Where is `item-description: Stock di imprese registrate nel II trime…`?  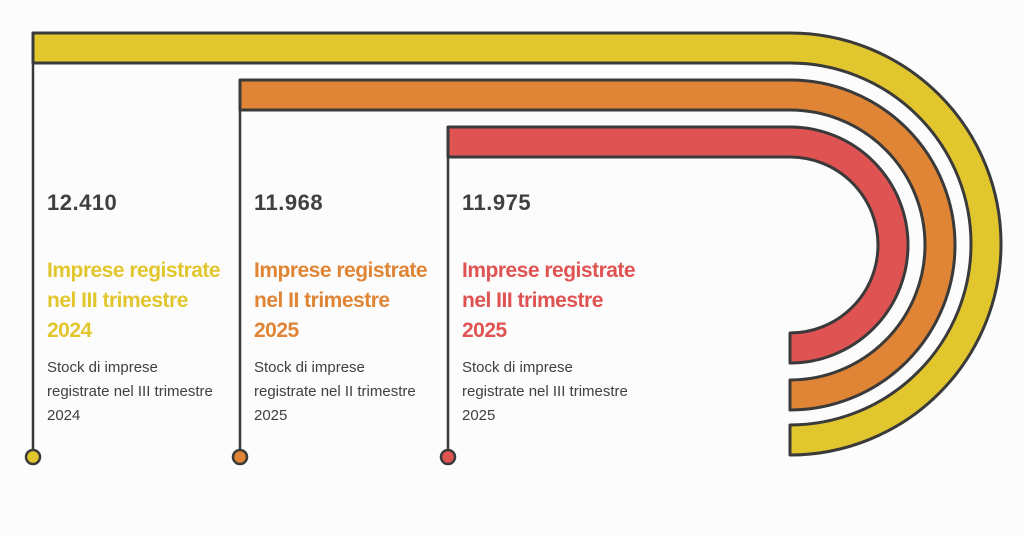 item-description: Stock di imprese registrate nel II trime… is located at coordinates (335, 391).